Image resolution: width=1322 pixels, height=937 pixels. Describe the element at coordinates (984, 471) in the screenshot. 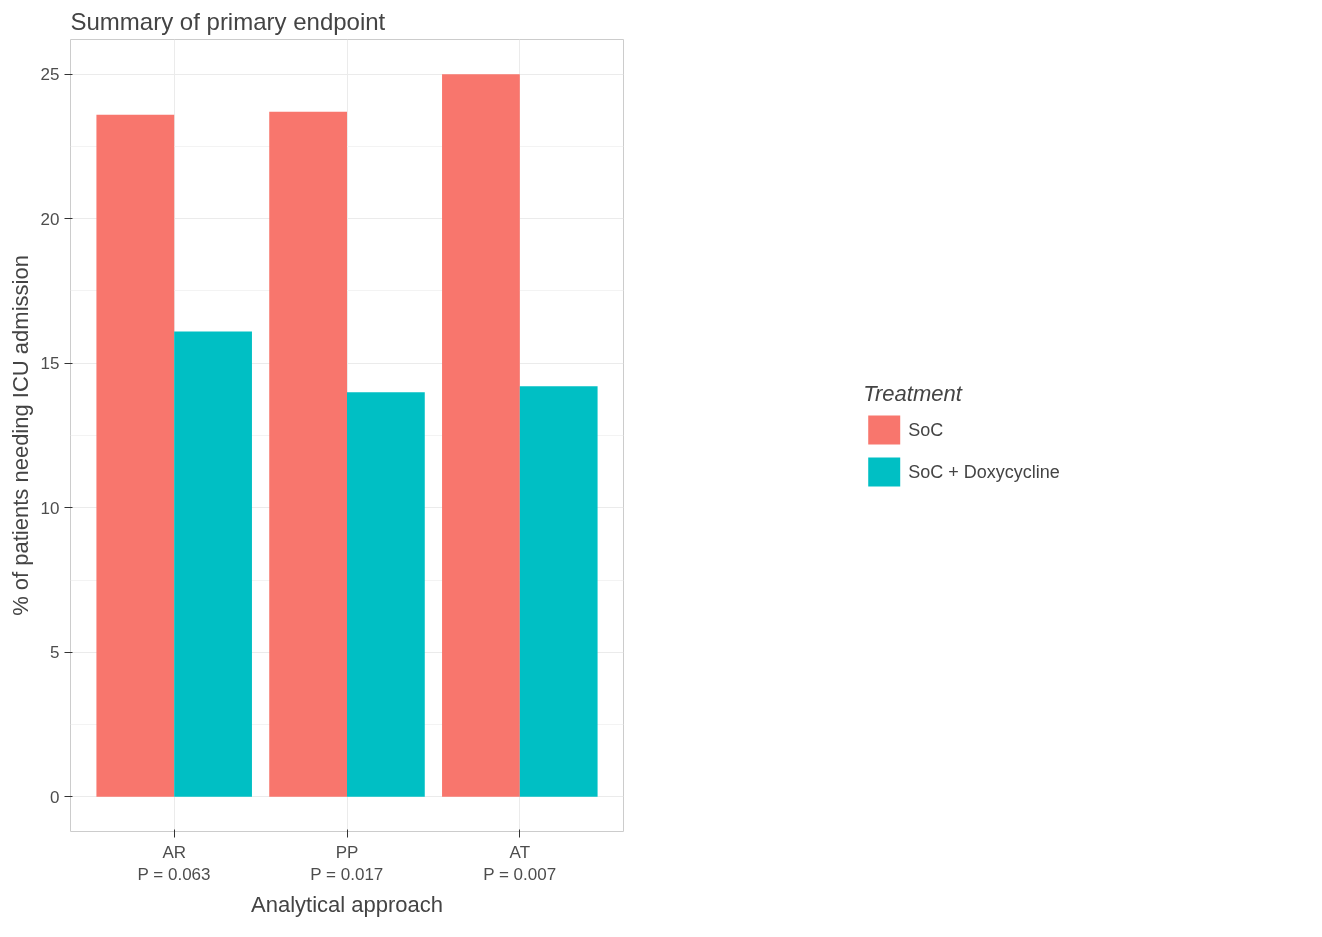

I see `legend-label: SoC + Doxycycline` at that location.